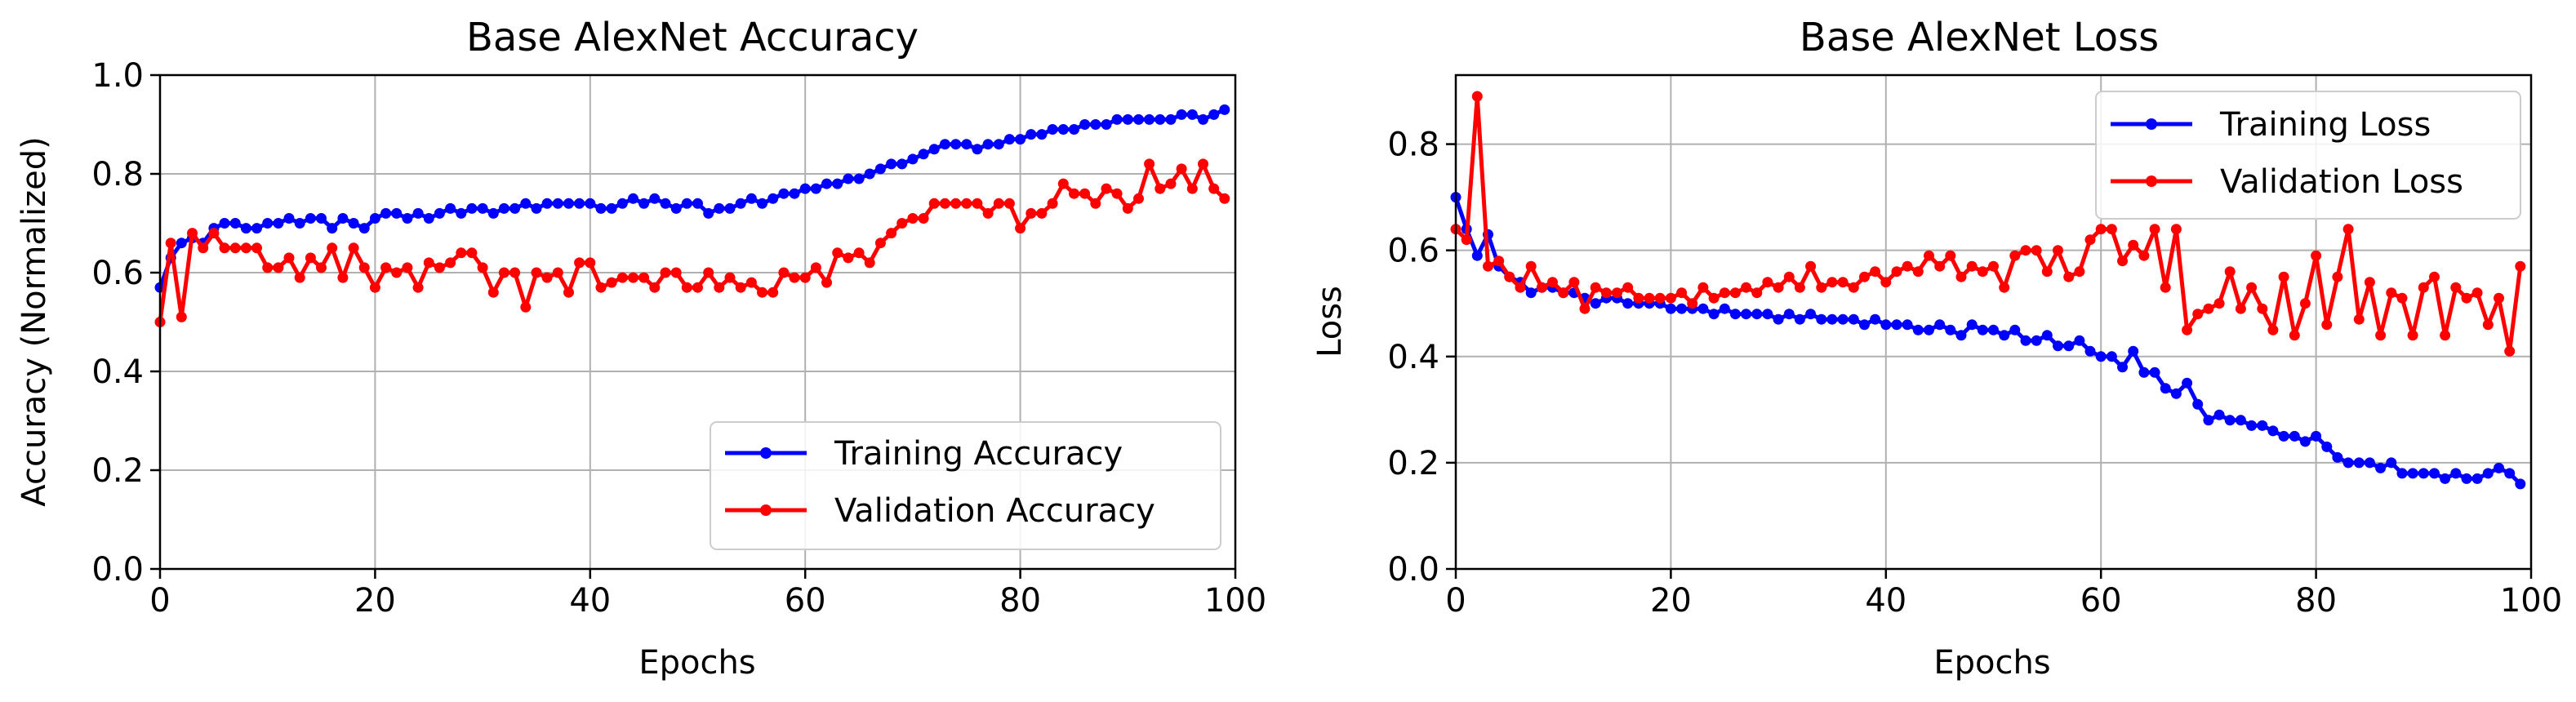 This screenshot has height=702, width=2576. Describe the element at coordinates (1979, 37) in the screenshot. I see `loss-chart-title: Base AlexNet Loss` at that location.